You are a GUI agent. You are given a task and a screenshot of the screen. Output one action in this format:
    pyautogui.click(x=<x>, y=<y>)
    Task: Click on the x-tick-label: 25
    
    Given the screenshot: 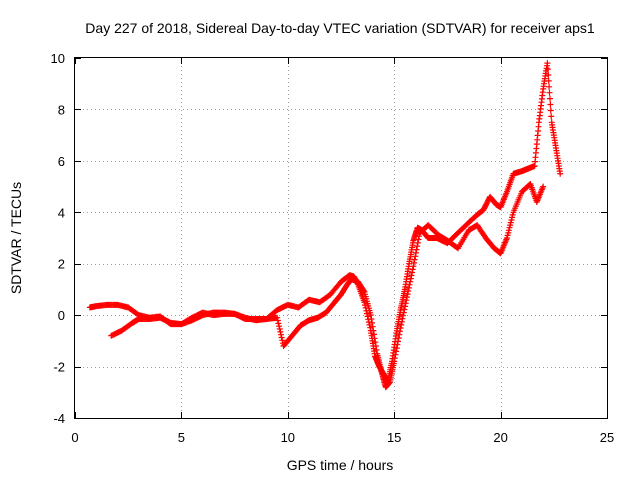 What is the action you would take?
    pyautogui.click(x=607, y=437)
    